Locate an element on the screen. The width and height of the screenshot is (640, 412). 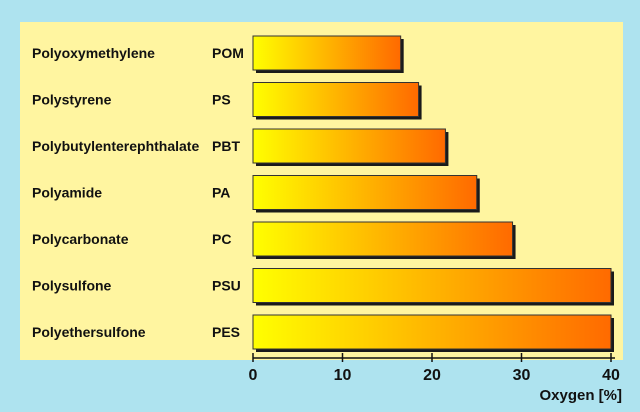
bar-ps is located at coordinates (336, 99).